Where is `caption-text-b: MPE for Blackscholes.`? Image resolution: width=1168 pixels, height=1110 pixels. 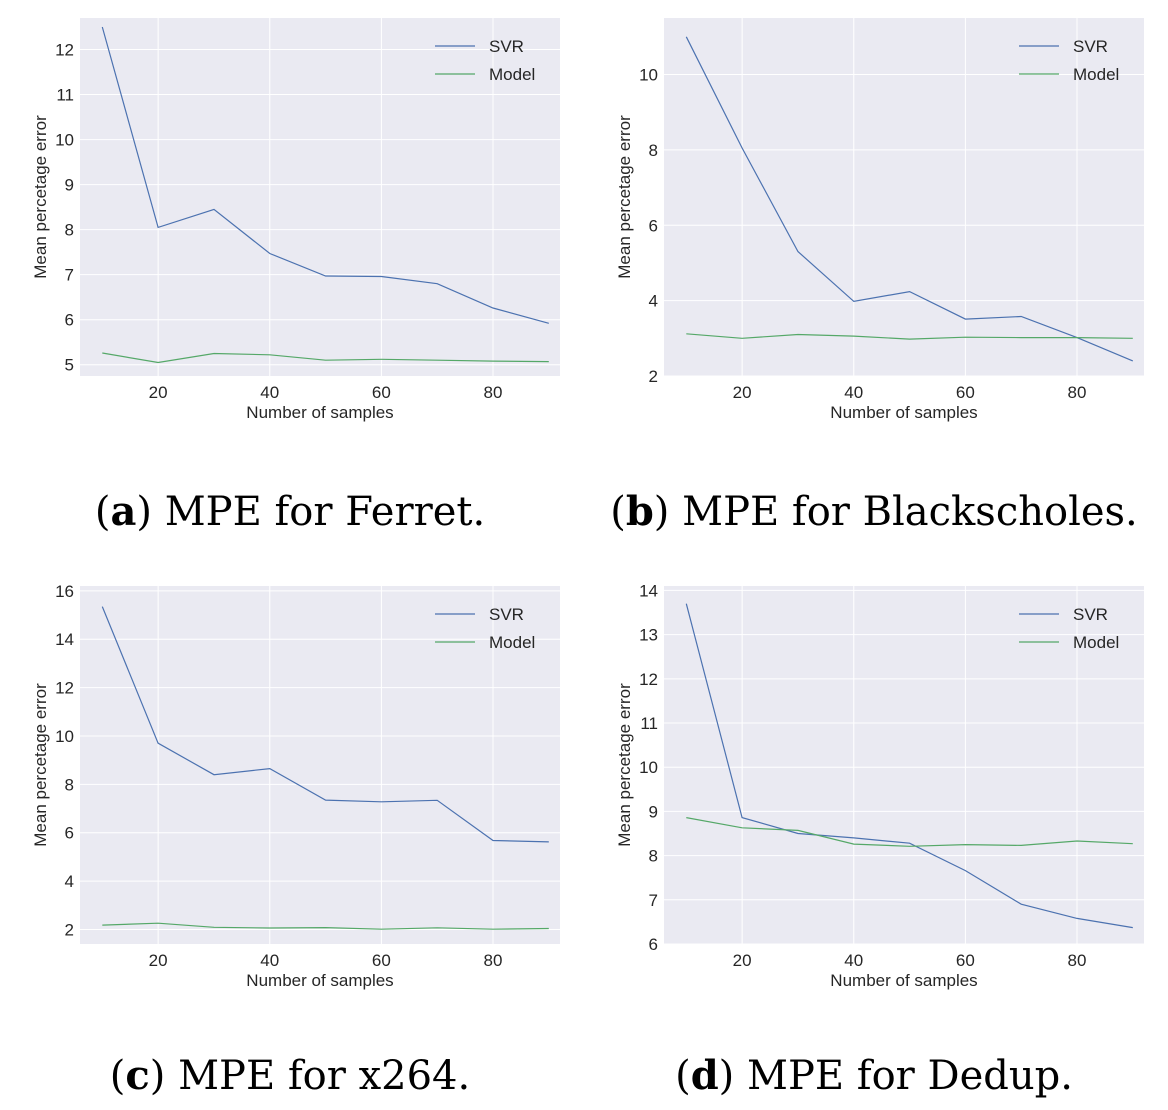 caption-text-b: MPE for Blackscholes. is located at coordinates (910, 512).